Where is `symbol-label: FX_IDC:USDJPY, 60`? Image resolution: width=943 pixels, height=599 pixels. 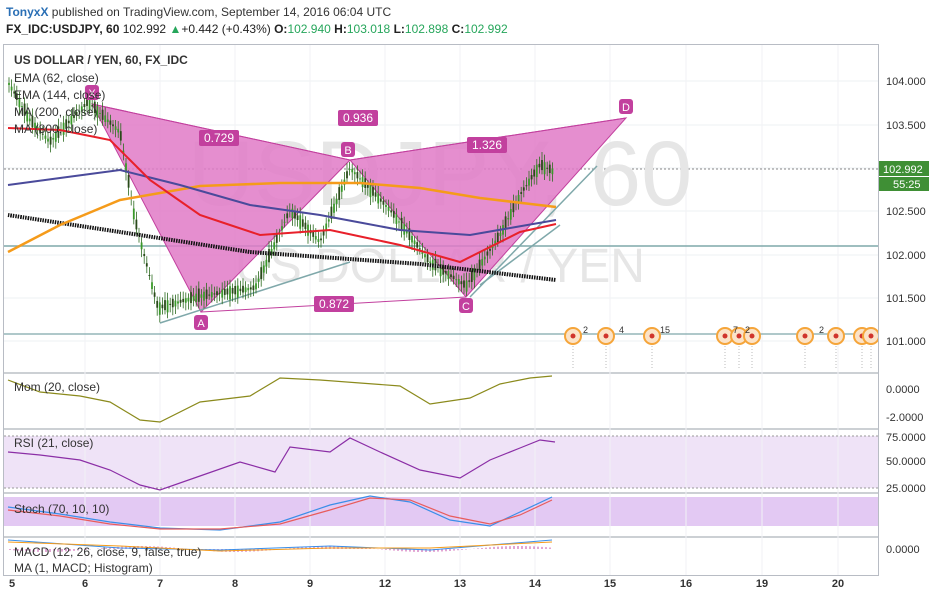 symbol-label: FX_IDC:USDJPY, 60 is located at coordinates (63, 29).